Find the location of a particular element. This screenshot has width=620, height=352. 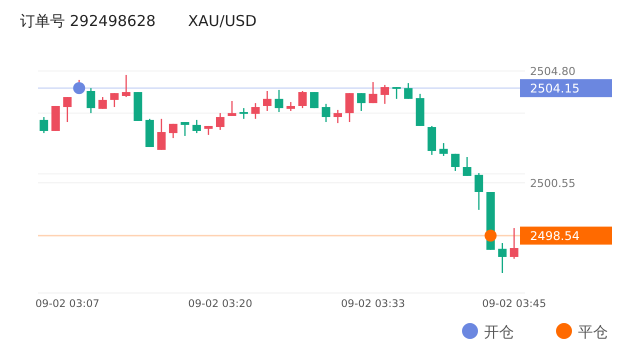

chart-subtitle: XAU/USD is located at coordinates (222, 21).